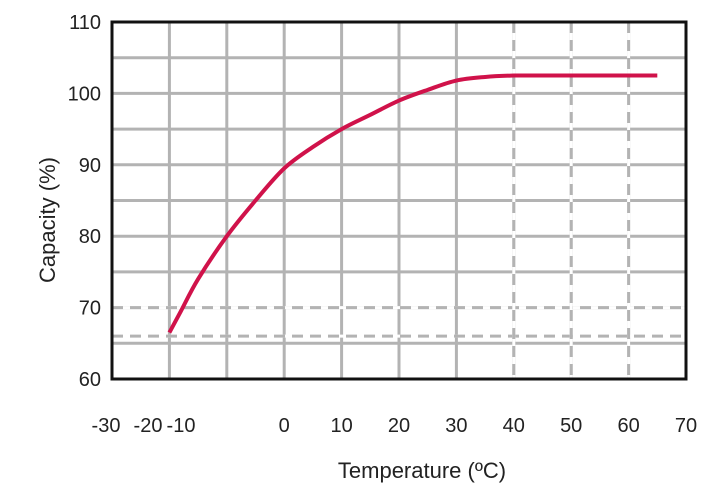  What do you see at coordinates (514, 426) in the screenshot?
I see `x-tick-label: 40` at bounding box center [514, 426].